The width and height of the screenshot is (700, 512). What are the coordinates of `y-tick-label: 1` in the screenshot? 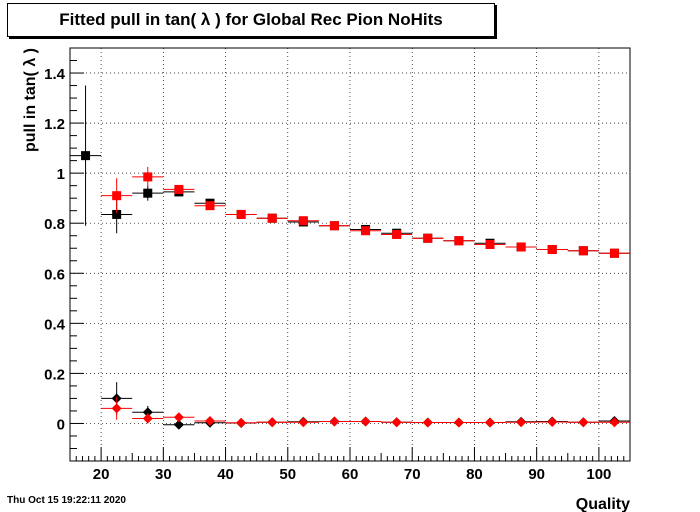 It's located at (61, 174).